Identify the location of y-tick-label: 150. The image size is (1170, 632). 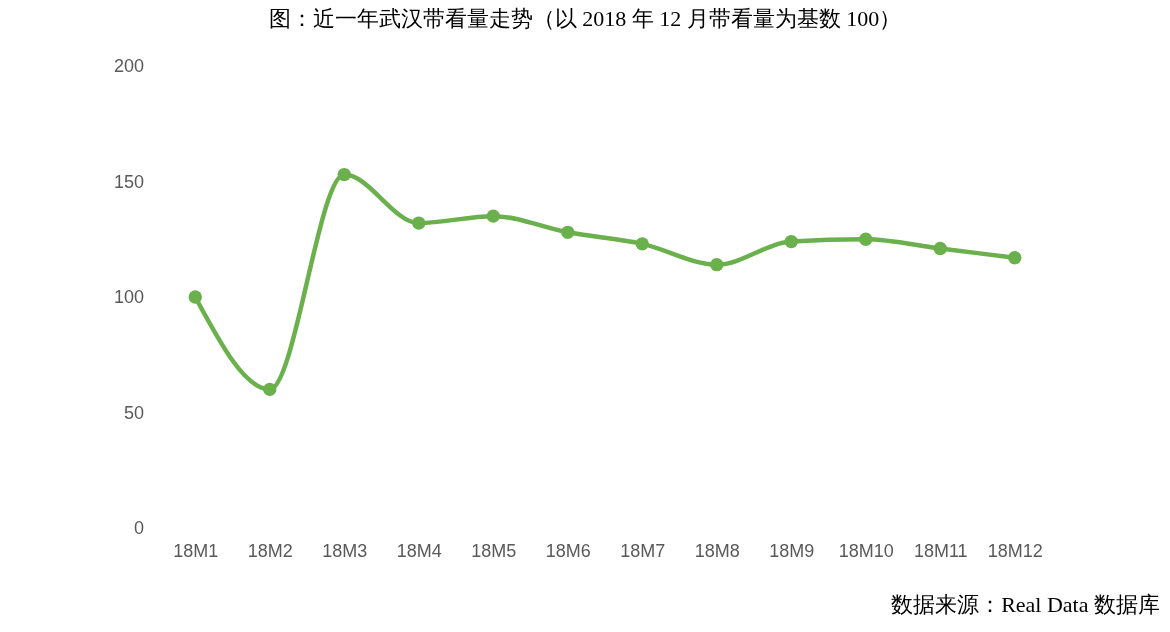
(128, 181).